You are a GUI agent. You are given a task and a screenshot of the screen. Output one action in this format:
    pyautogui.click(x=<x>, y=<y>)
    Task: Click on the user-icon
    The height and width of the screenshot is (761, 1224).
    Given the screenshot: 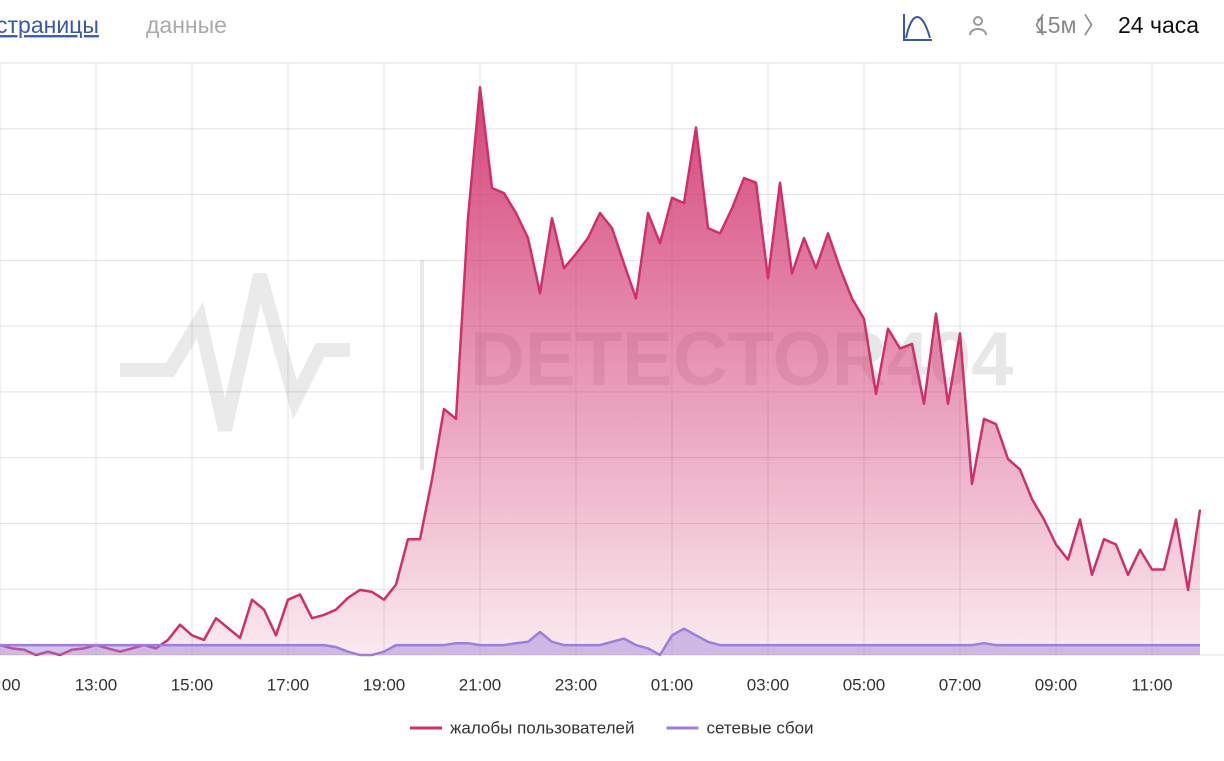 What is the action you would take?
    pyautogui.click(x=978, y=26)
    